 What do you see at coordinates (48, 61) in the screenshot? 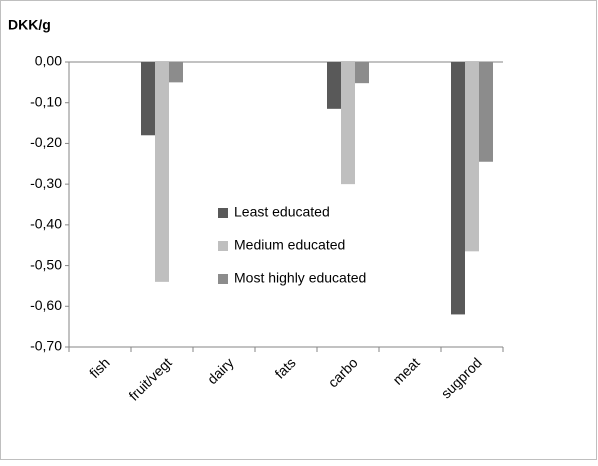
I see `y-tick-label: 0,00` at bounding box center [48, 61].